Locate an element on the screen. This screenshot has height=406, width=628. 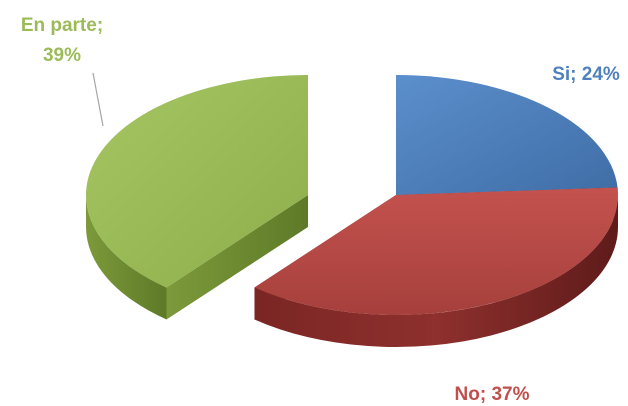
label-no: No; 37% is located at coordinates (492, 394).